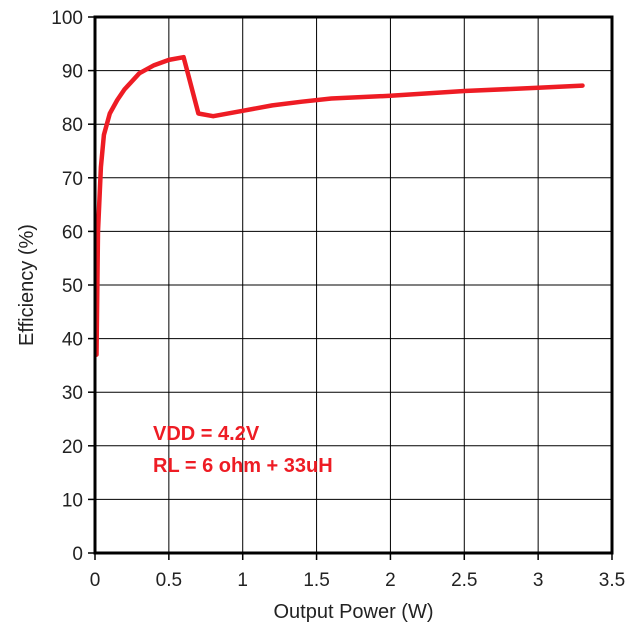 The height and width of the screenshot is (630, 642). What do you see at coordinates (390, 580) in the screenshot?
I see `x-tick-label: 2` at bounding box center [390, 580].